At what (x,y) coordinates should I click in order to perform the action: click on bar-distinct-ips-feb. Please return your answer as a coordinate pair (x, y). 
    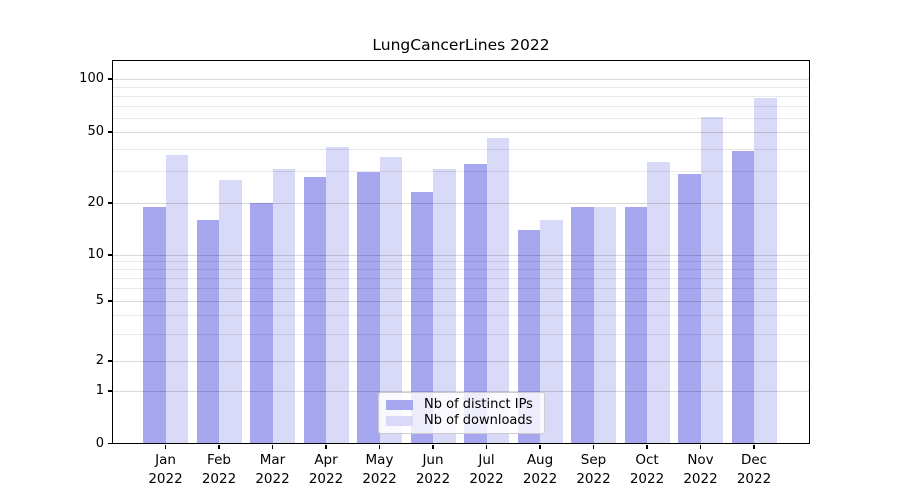
    Looking at the image, I should click on (207, 331).